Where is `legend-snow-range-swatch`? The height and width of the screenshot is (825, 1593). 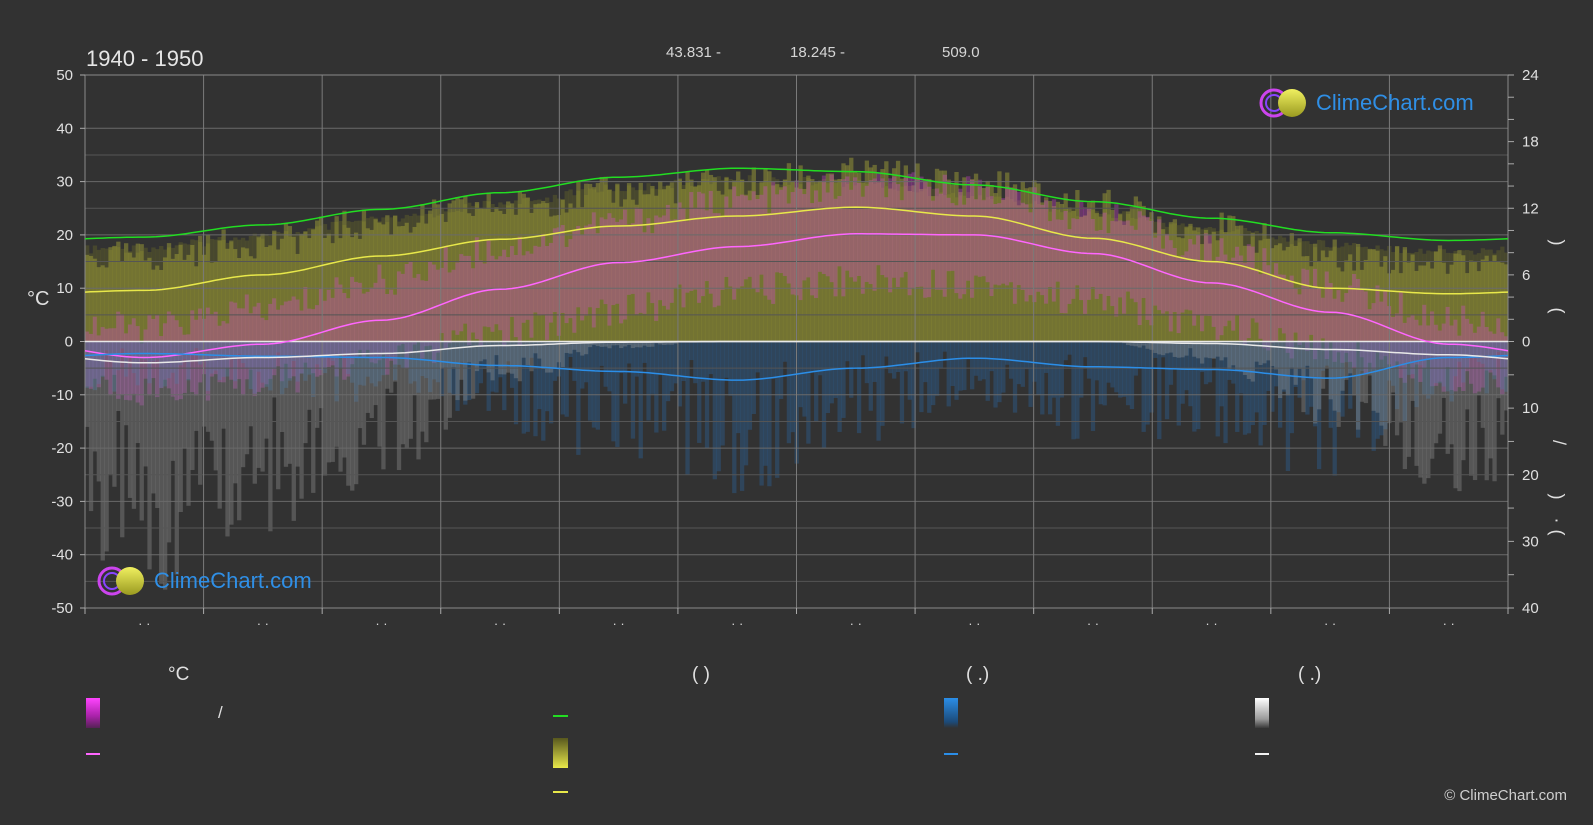
legend-snow-range-swatch is located at coordinates (1262, 713).